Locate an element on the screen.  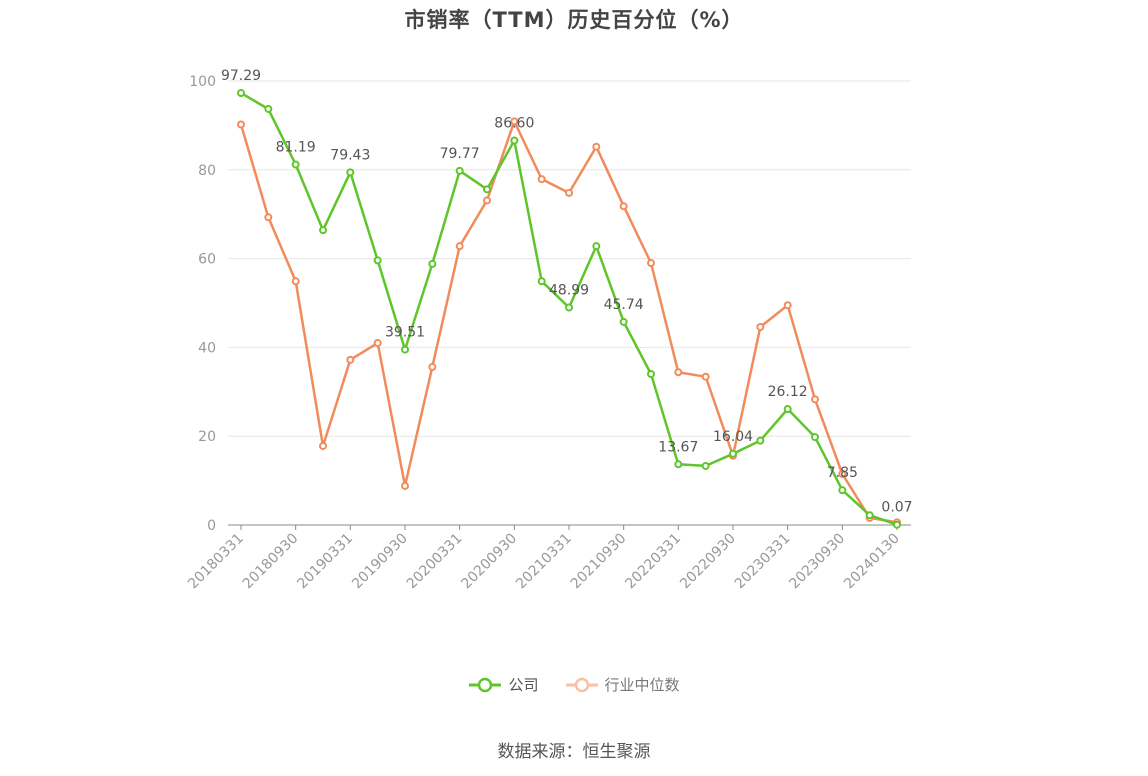
data-label: 81.19 is located at coordinates (296, 148).